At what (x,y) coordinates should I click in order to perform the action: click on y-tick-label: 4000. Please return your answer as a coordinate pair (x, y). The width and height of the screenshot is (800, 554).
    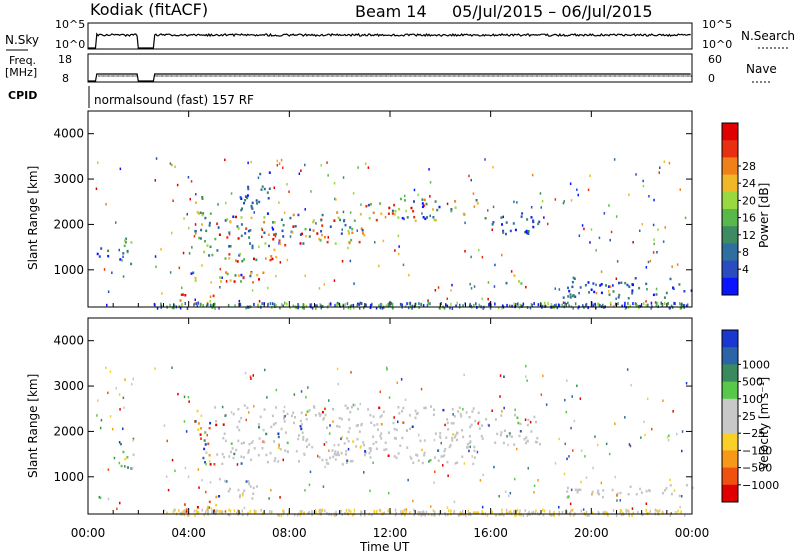
    Looking at the image, I should click on (68, 134).